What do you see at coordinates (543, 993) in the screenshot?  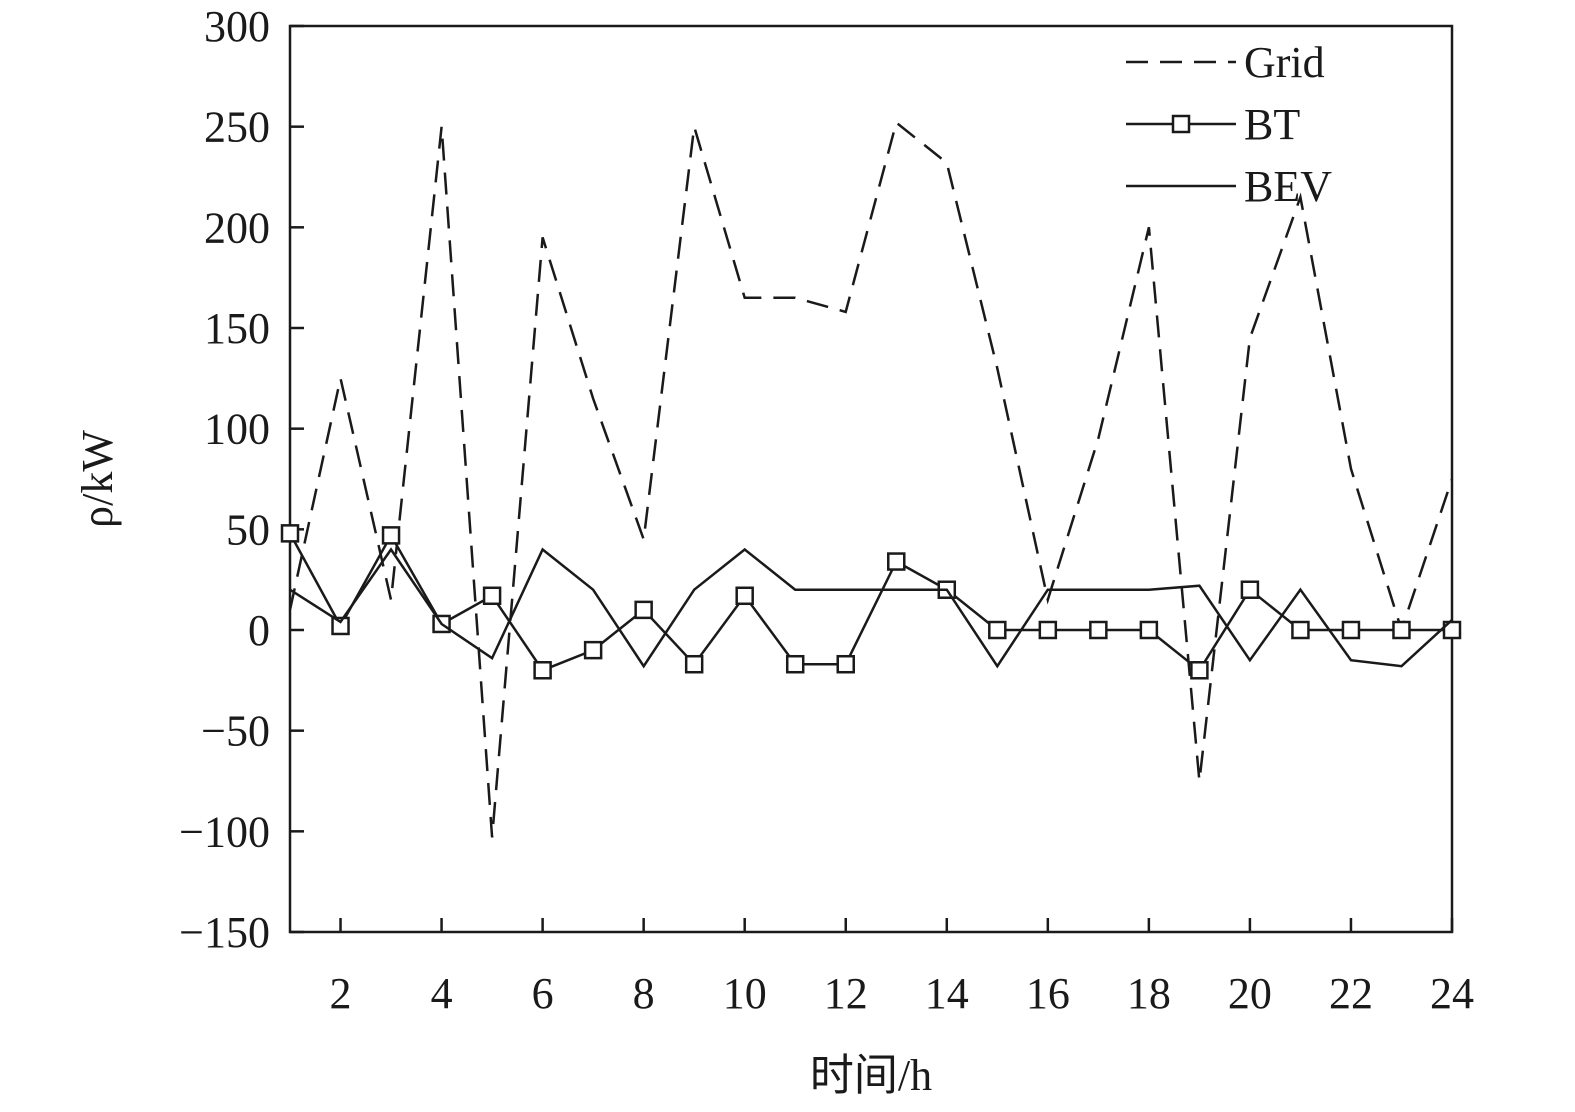 I see `x-tick-label: 6` at bounding box center [543, 993].